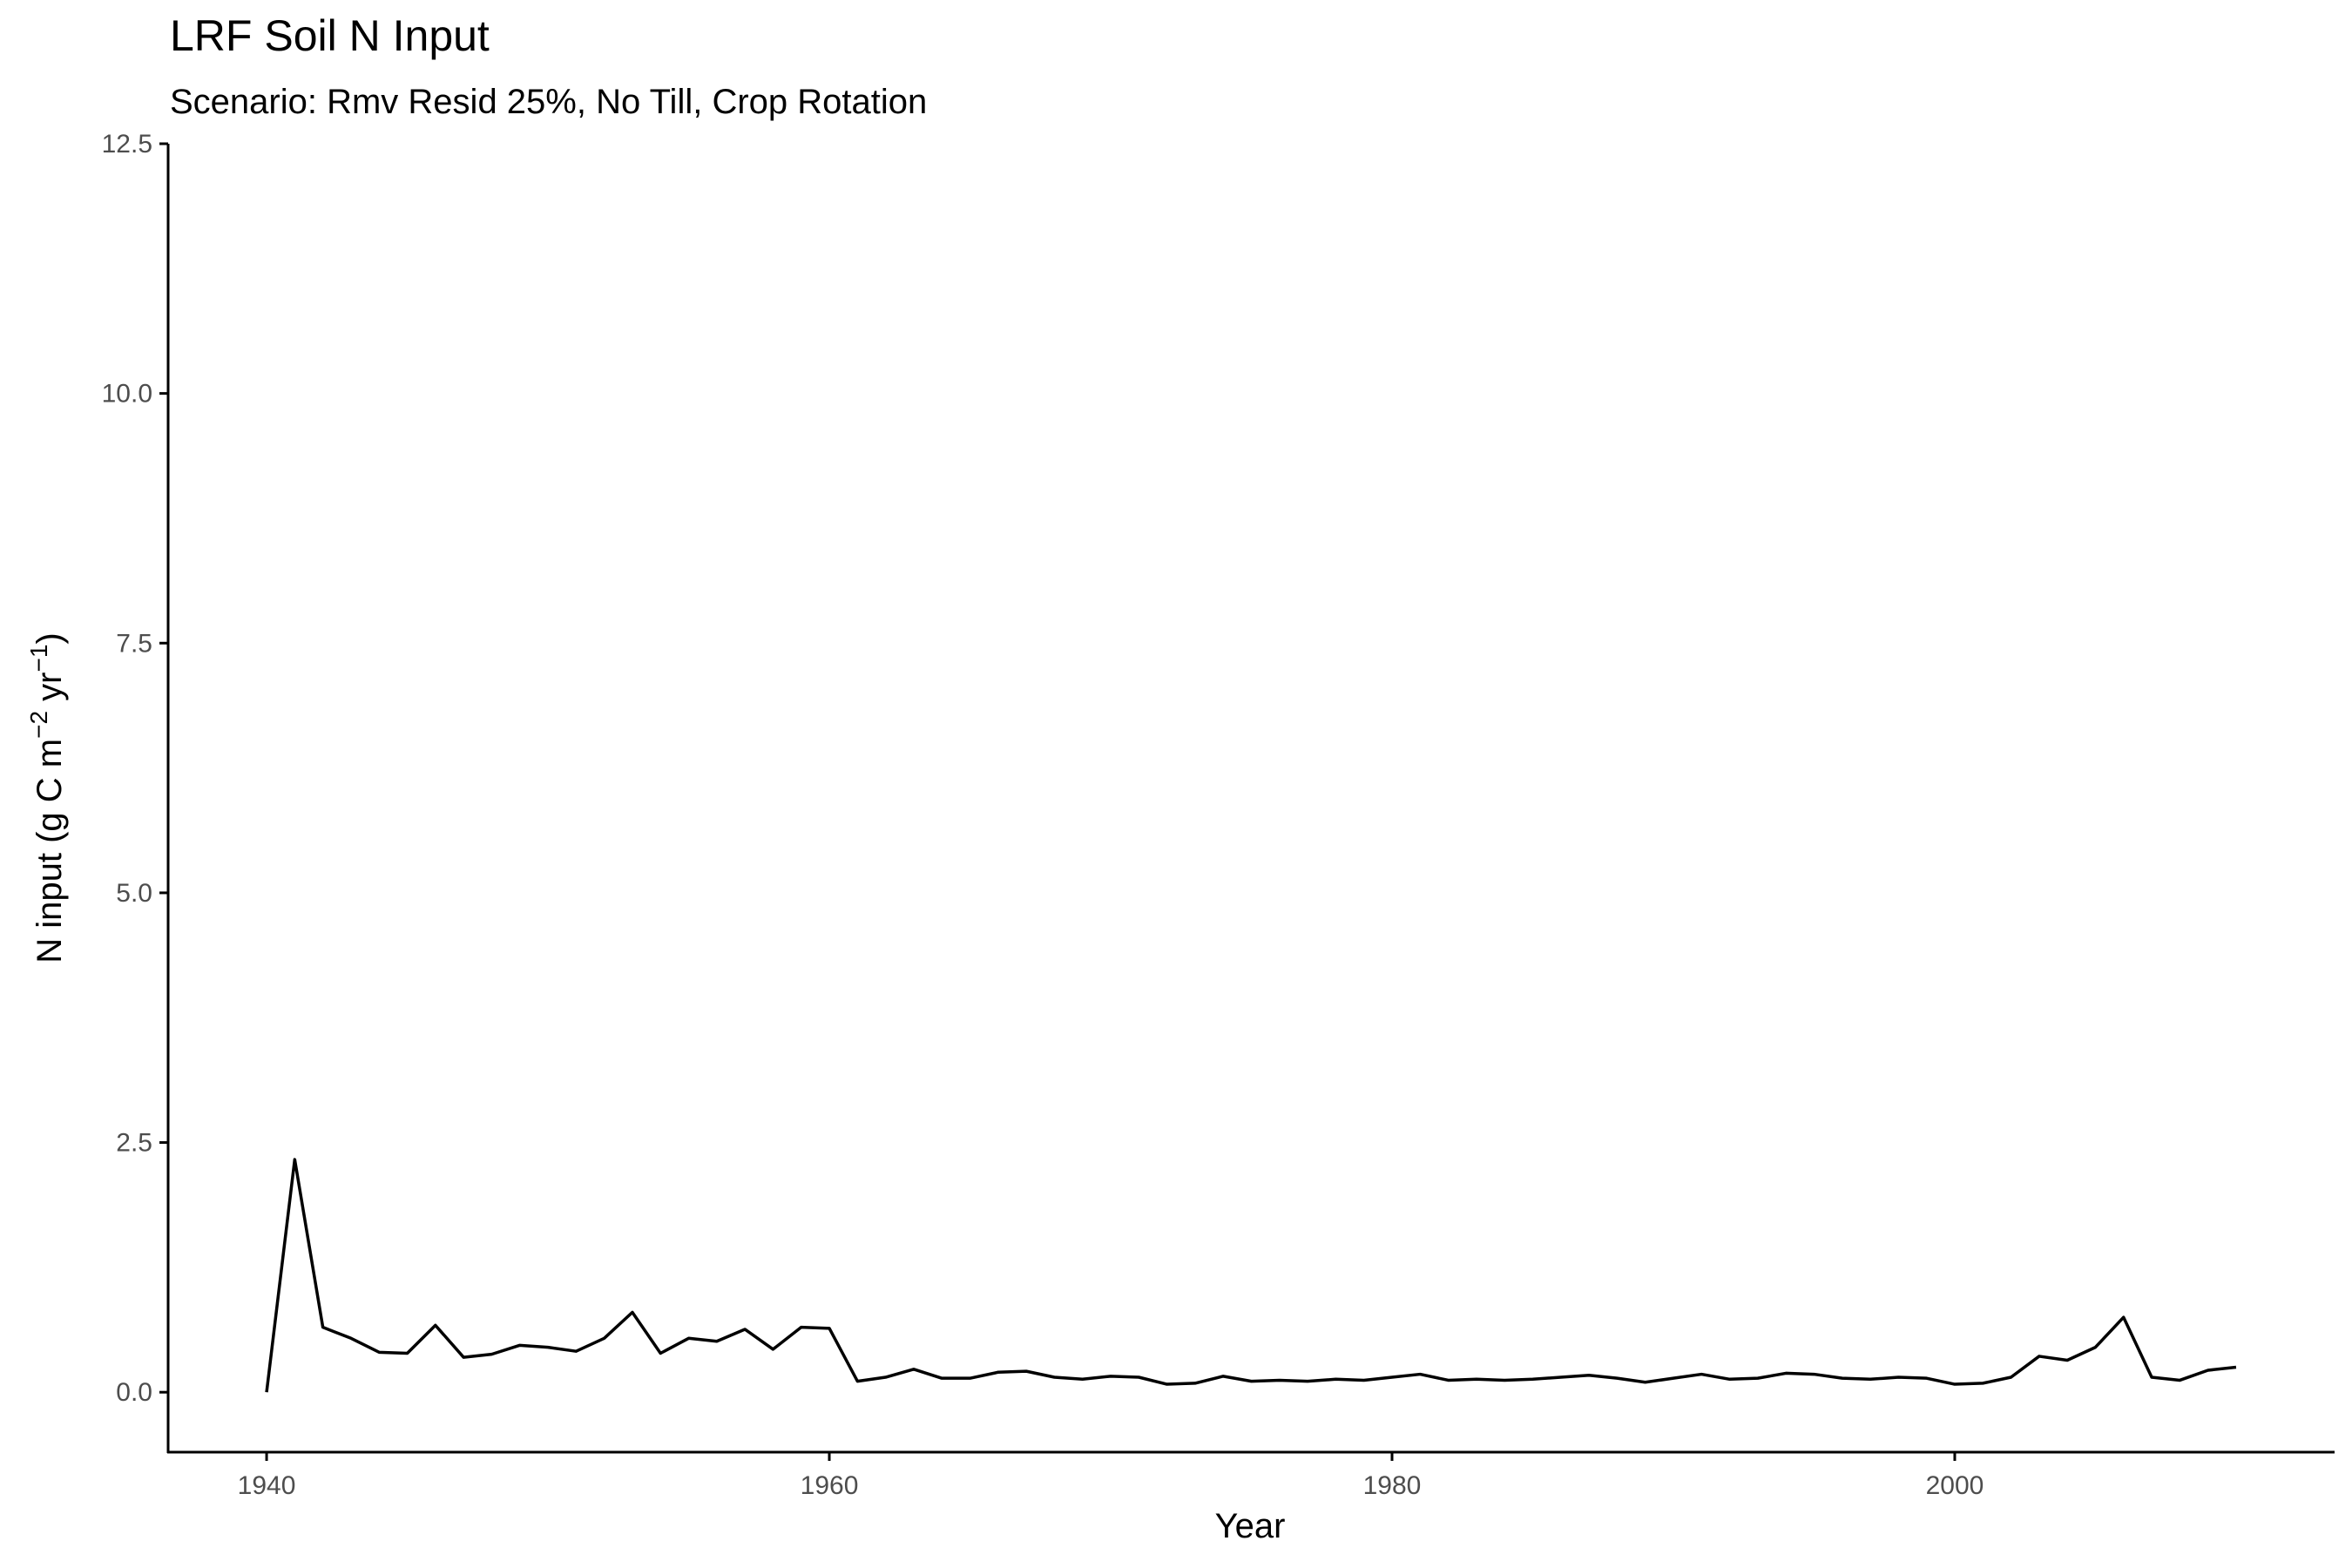 The image size is (2352, 1568). What do you see at coordinates (134, 1392) in the screenshot?
I see `y-tick-label: 0.0` at bounding box center [134, 1392].